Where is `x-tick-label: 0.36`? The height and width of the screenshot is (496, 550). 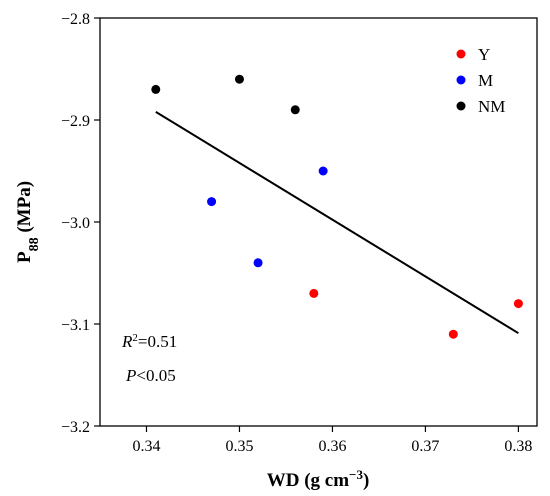
x-tick-label: 0.36 is located at coordinates (332, 446).